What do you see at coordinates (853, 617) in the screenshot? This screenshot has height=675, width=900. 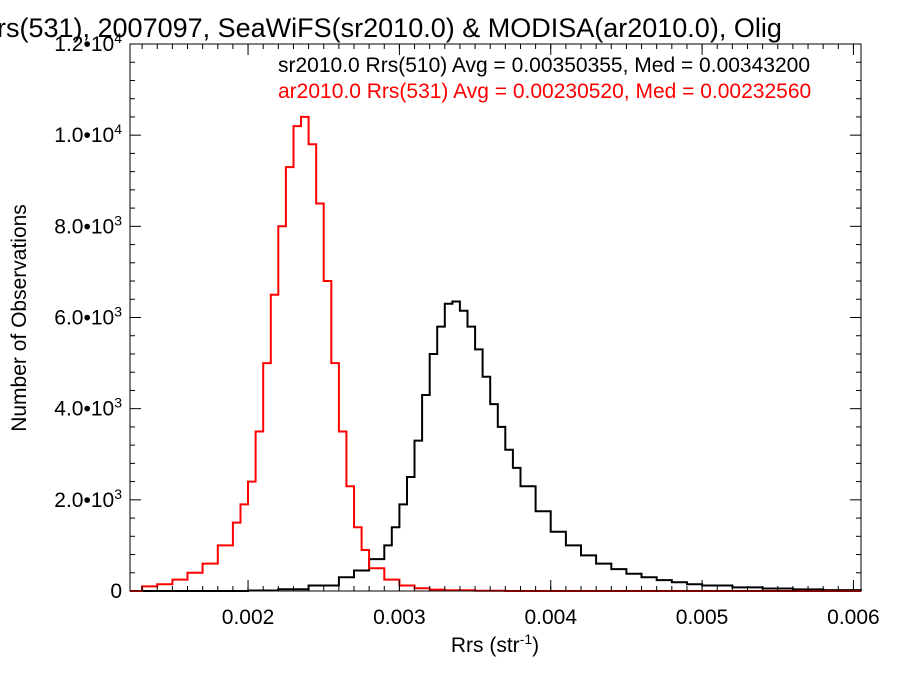 I see `x-tick-label: 0.006` at bounding box center [853, 617].